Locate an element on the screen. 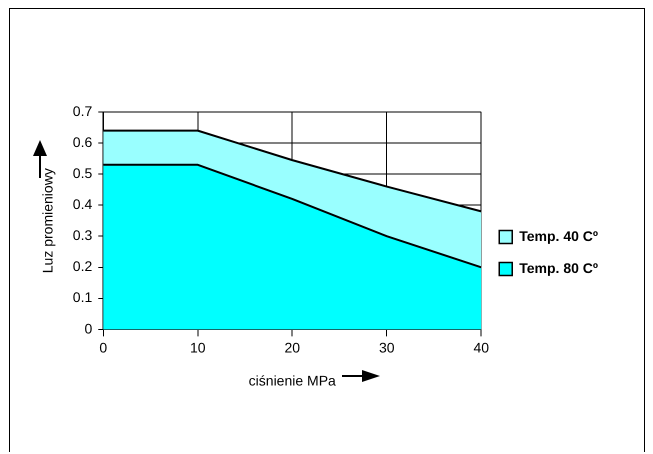  y-tick-label: 0.6 is located at coordinates (82, 142).